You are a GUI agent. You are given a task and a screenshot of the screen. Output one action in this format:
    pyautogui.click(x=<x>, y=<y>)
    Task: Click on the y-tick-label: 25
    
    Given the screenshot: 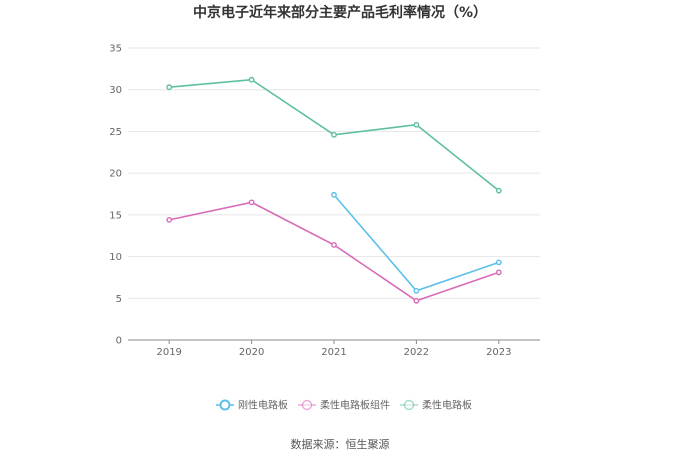 What is the action you would take?
    pyautogui.click(x=115, y=132)
    